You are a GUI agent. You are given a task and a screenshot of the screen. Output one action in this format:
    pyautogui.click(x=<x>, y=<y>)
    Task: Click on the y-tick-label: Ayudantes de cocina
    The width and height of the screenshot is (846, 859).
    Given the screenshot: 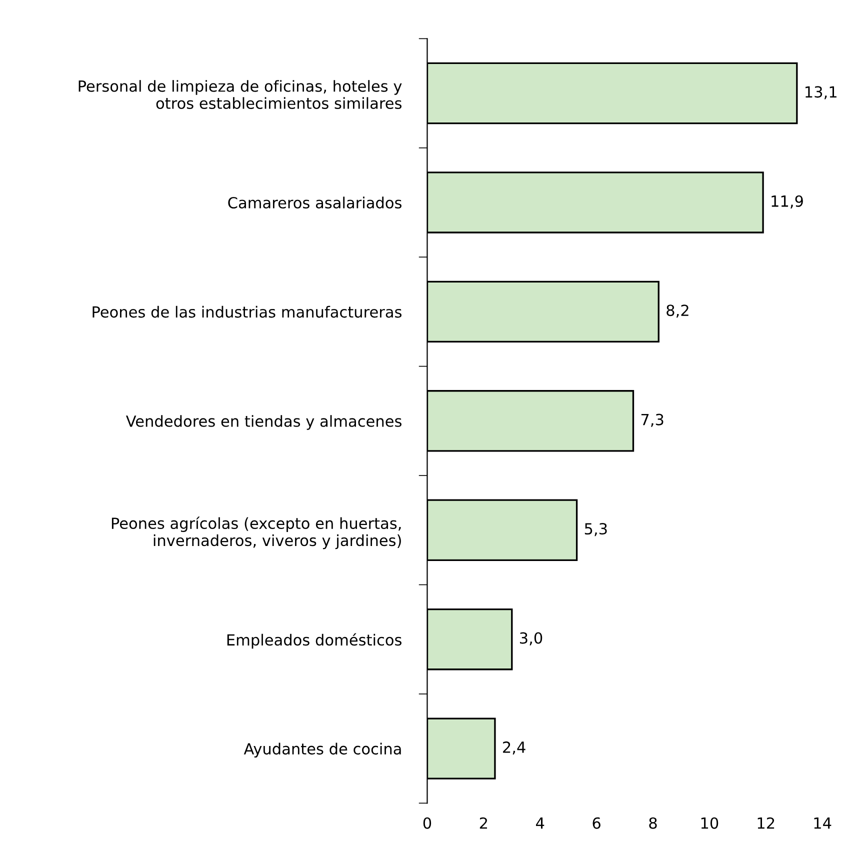 What is the action you would take?
    pyautogui.click(x=322, y=750)
    